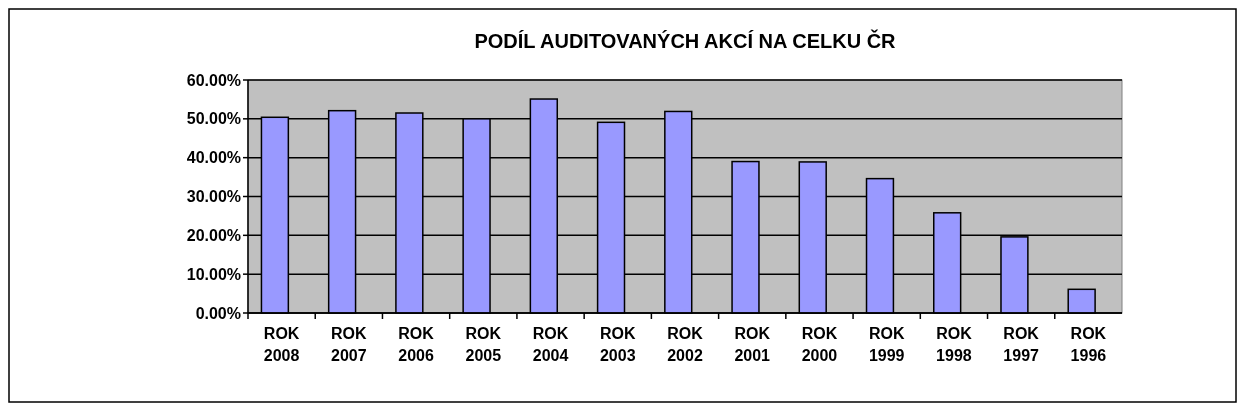 The image size is (1245, 411). What do you see at coordinates (1021, 344) in the screenshot?
I see `x-tick-label: ROK 1997` at bounding box center [1021, 344].